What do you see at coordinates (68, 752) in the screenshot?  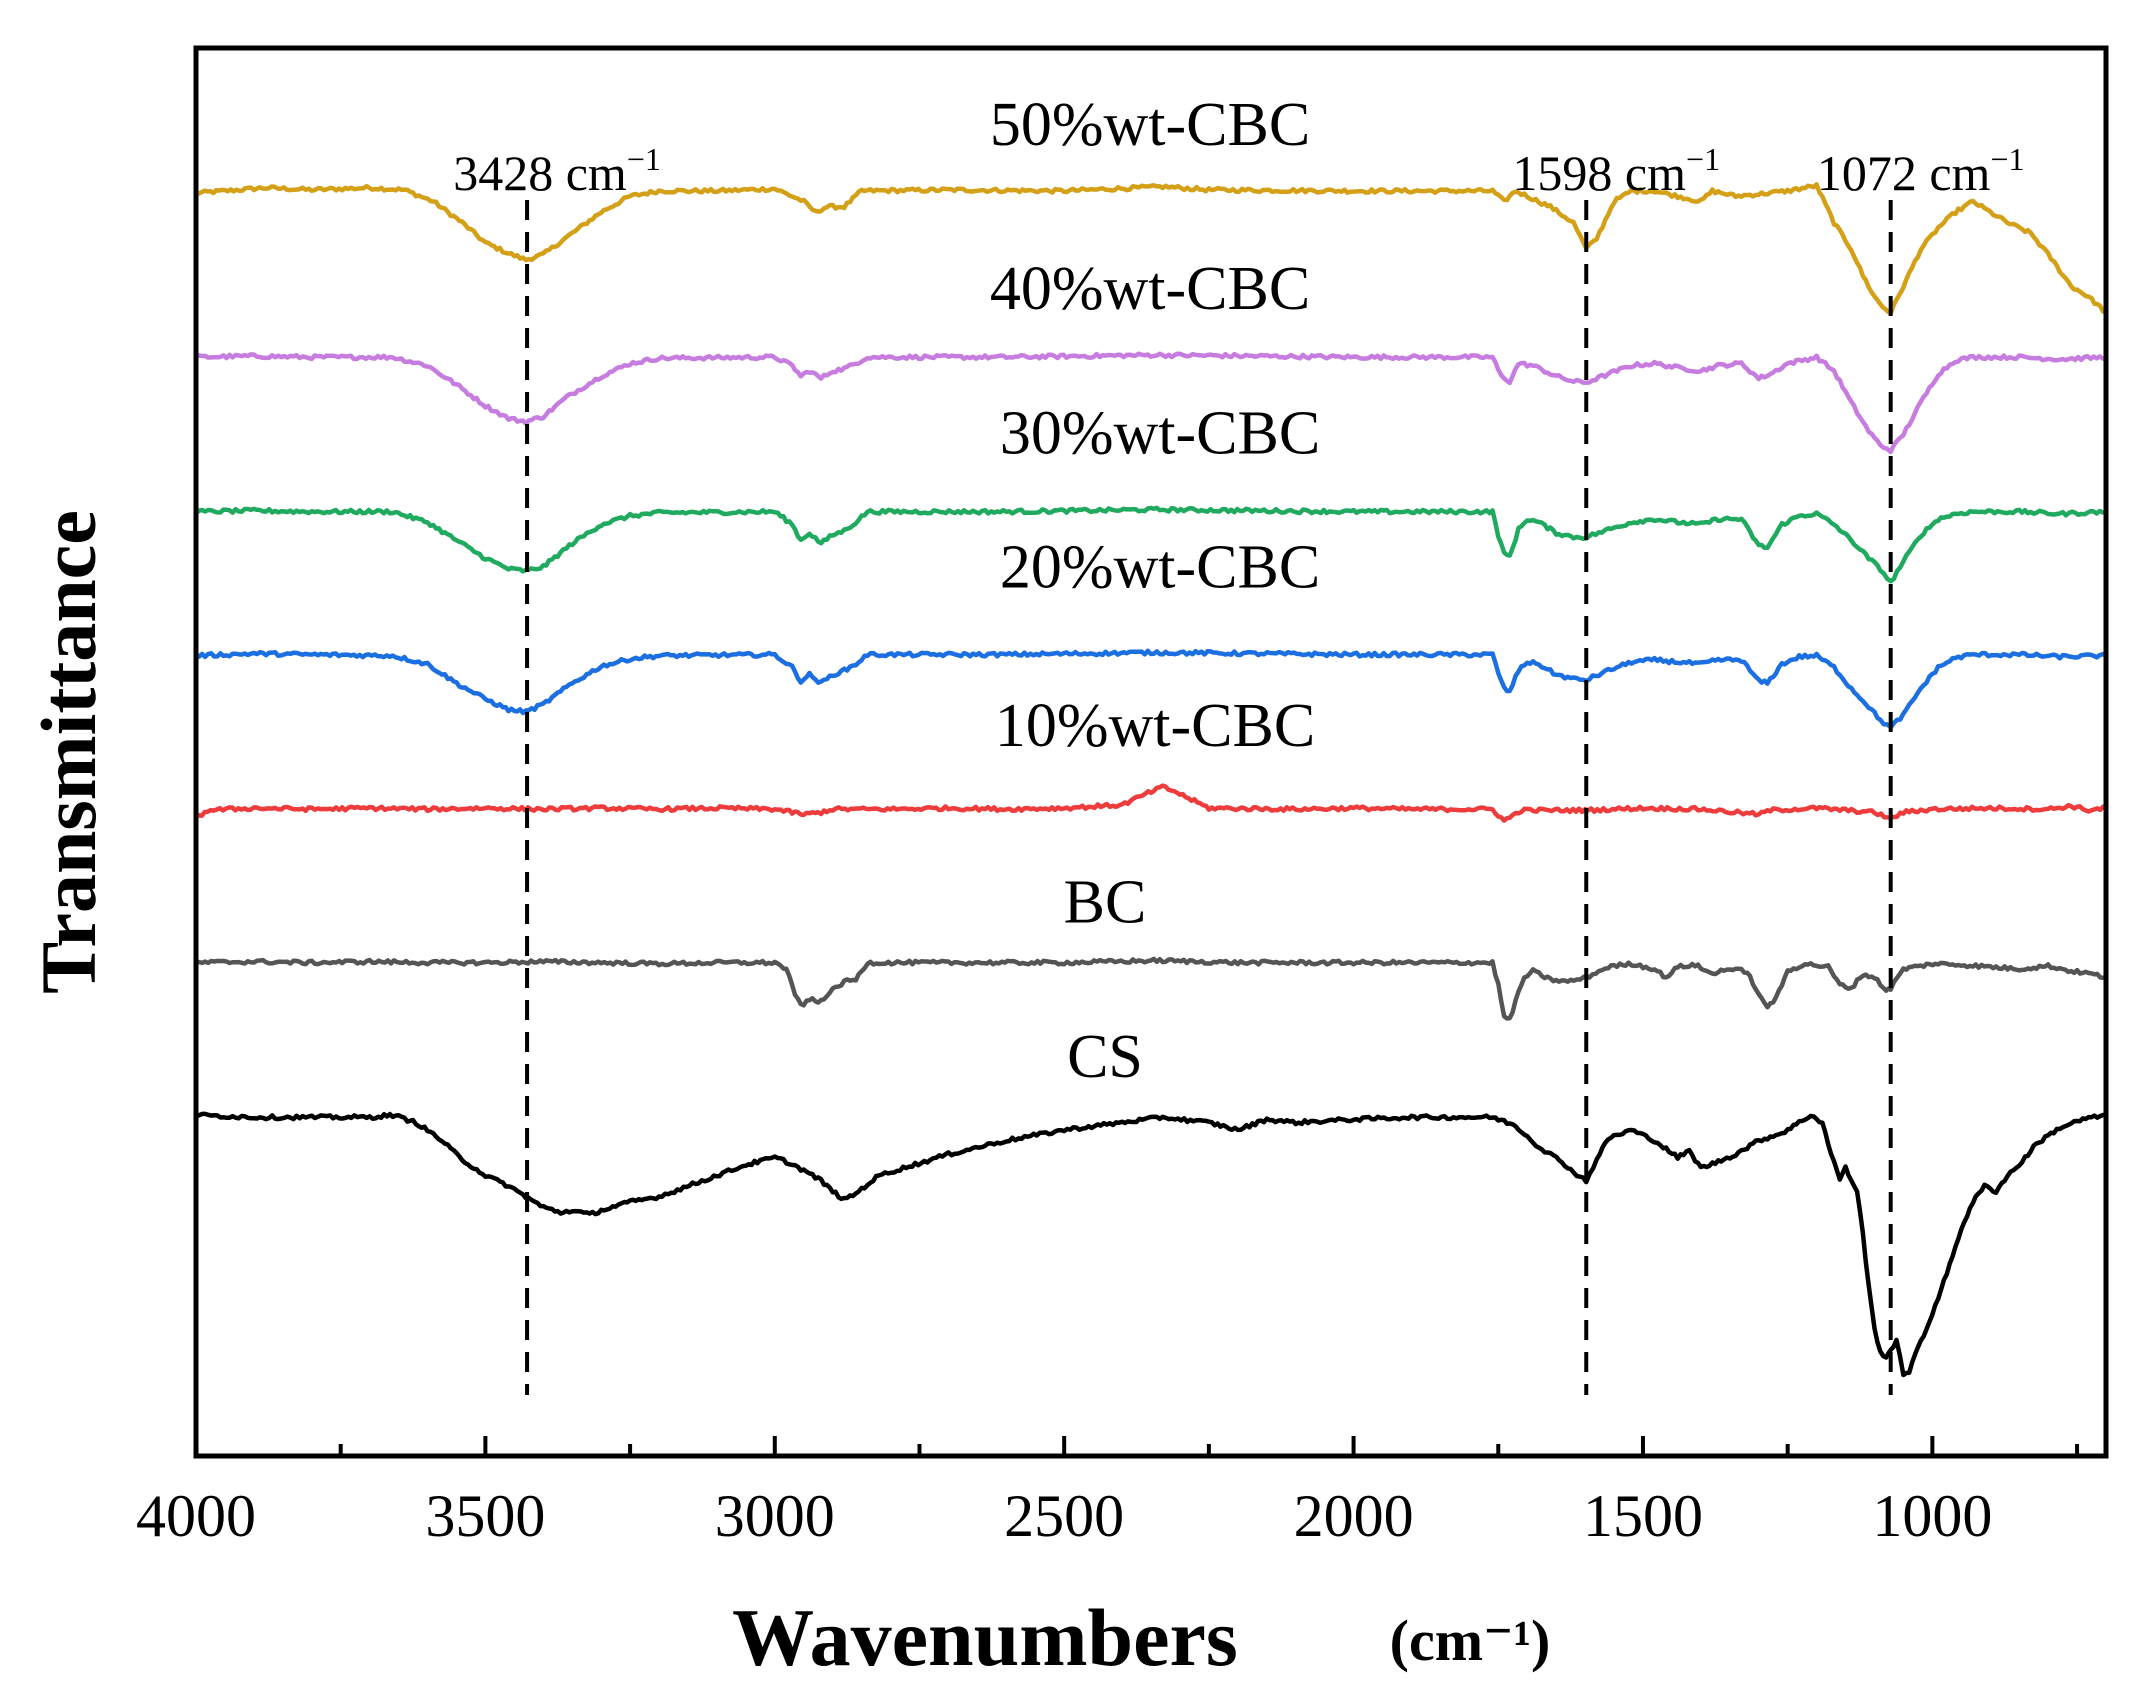 I see `y-axis-title: Transmittance` at bounding box center [68, 752].